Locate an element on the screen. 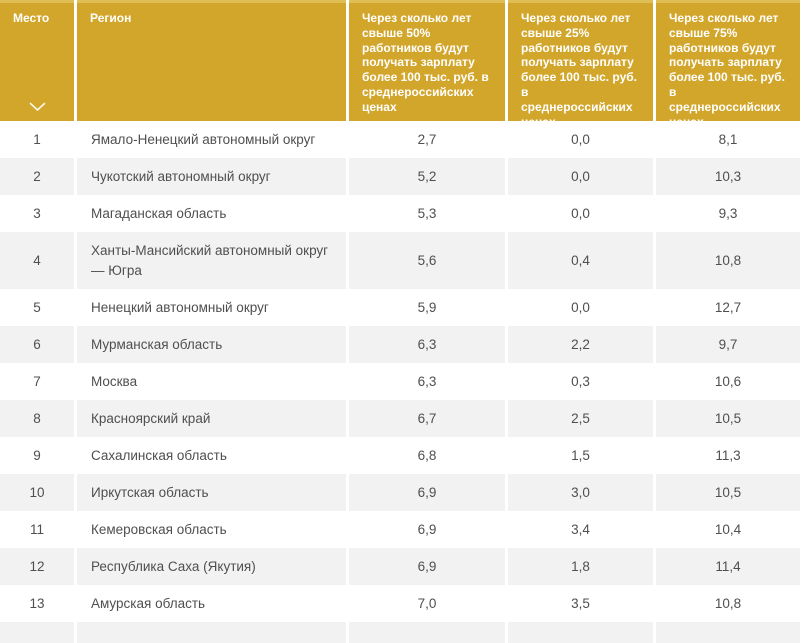 The width and height of the screenshot is (804, 643). table-row: 6 Мурманская область 6,3 2,2 9,7 is located at coordinates (400, 344).